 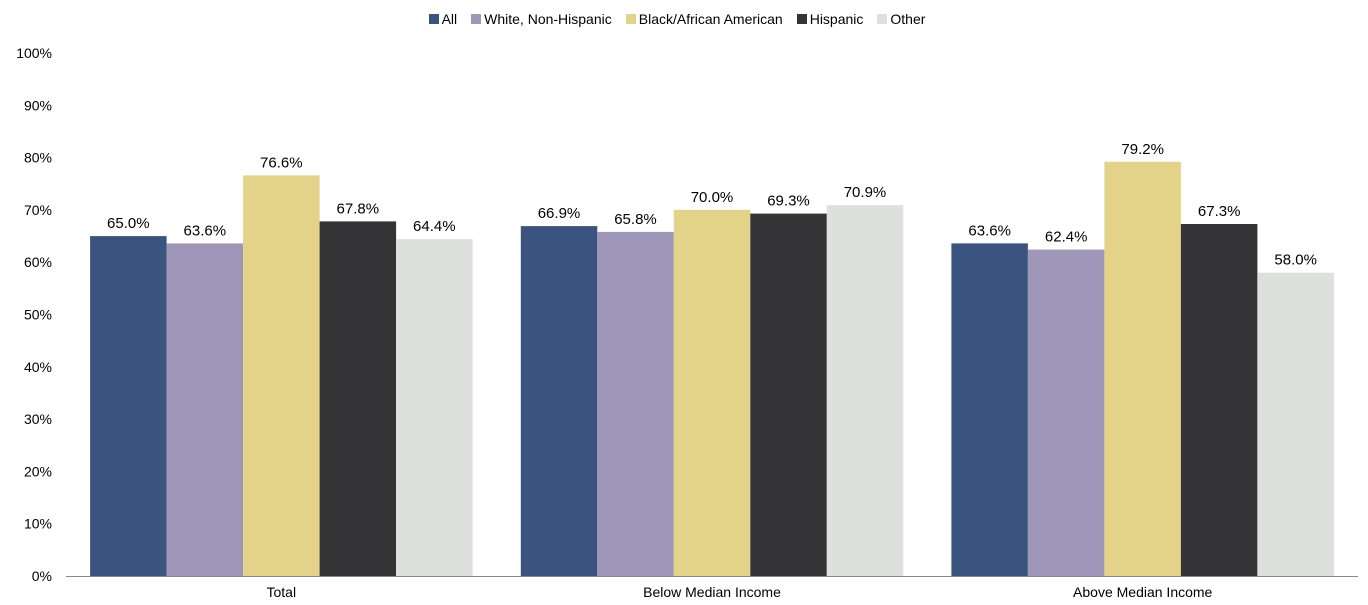 I want to click on legend-label: Other, so click(x=908, y=19).